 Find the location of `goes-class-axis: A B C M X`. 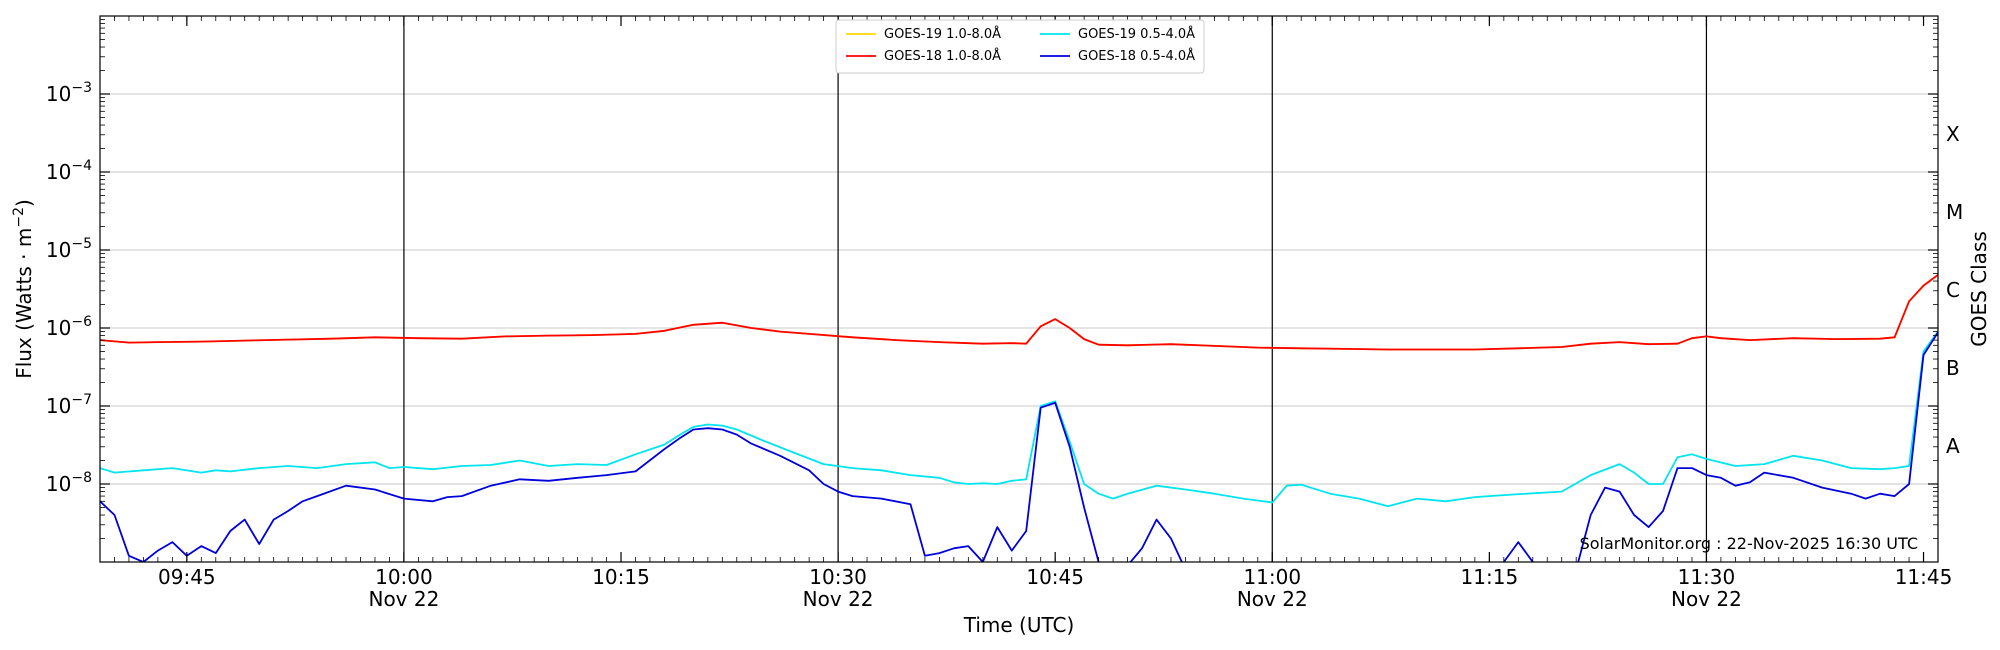

goes-class-axis: A B C M X is located at coordinates (1954, 290).